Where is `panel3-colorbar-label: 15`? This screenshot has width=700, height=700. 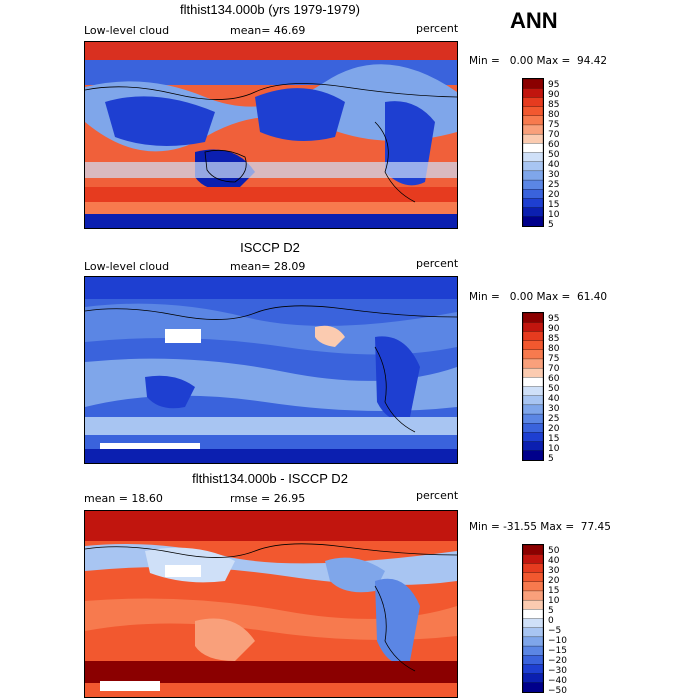 panel3-colorbar-label: 15 is located at coordinates (554, 591).